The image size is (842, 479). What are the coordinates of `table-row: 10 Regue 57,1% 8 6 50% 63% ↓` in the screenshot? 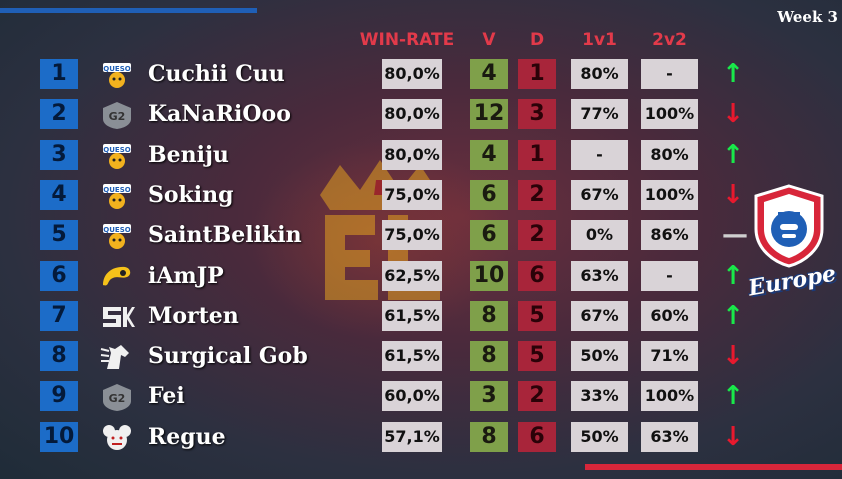 It's located at (421, 438).